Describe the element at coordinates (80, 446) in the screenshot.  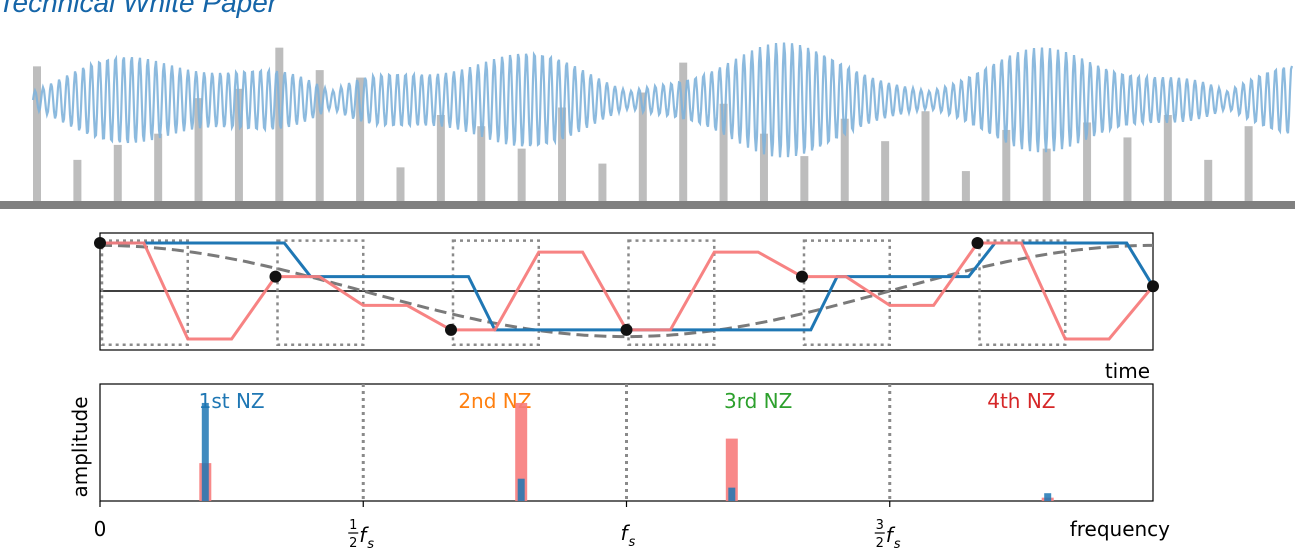
I see `amplitude-axis-label: amplitude` at that location.